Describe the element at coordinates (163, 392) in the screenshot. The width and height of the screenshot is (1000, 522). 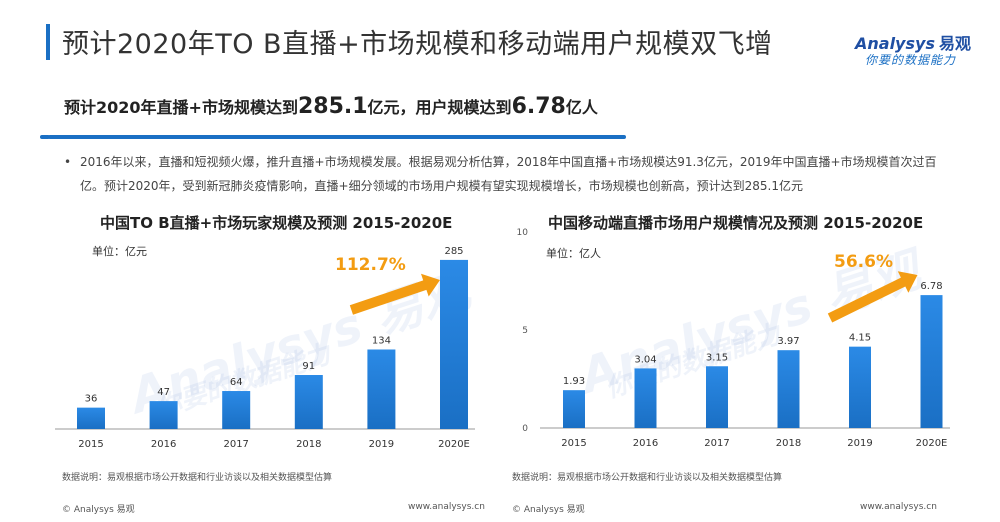
I see `data-label-2016: 47` at that location.